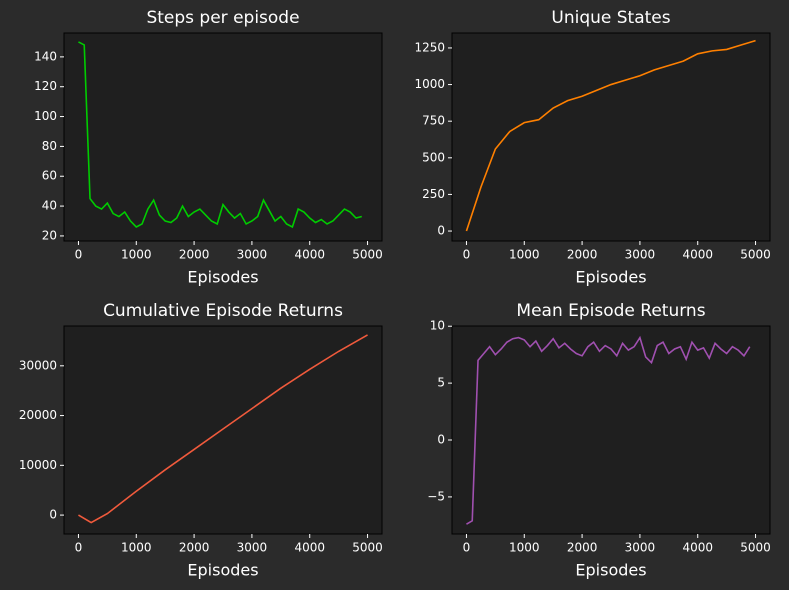 This screenshot has width=789, height=590. Describe the element at coordinates (436, 496) in the screenshot. I see `y-tick-label: −5` at that location.